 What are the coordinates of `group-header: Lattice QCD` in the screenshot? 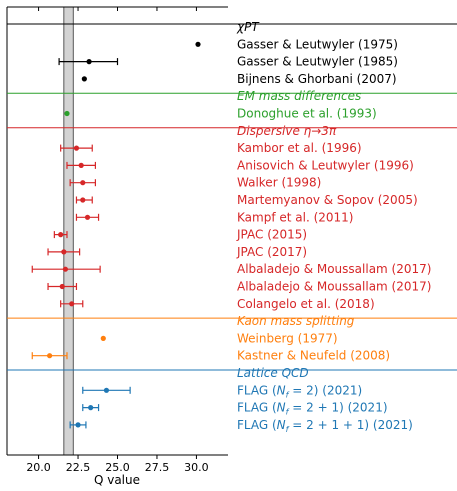 It's located at (273, 373).